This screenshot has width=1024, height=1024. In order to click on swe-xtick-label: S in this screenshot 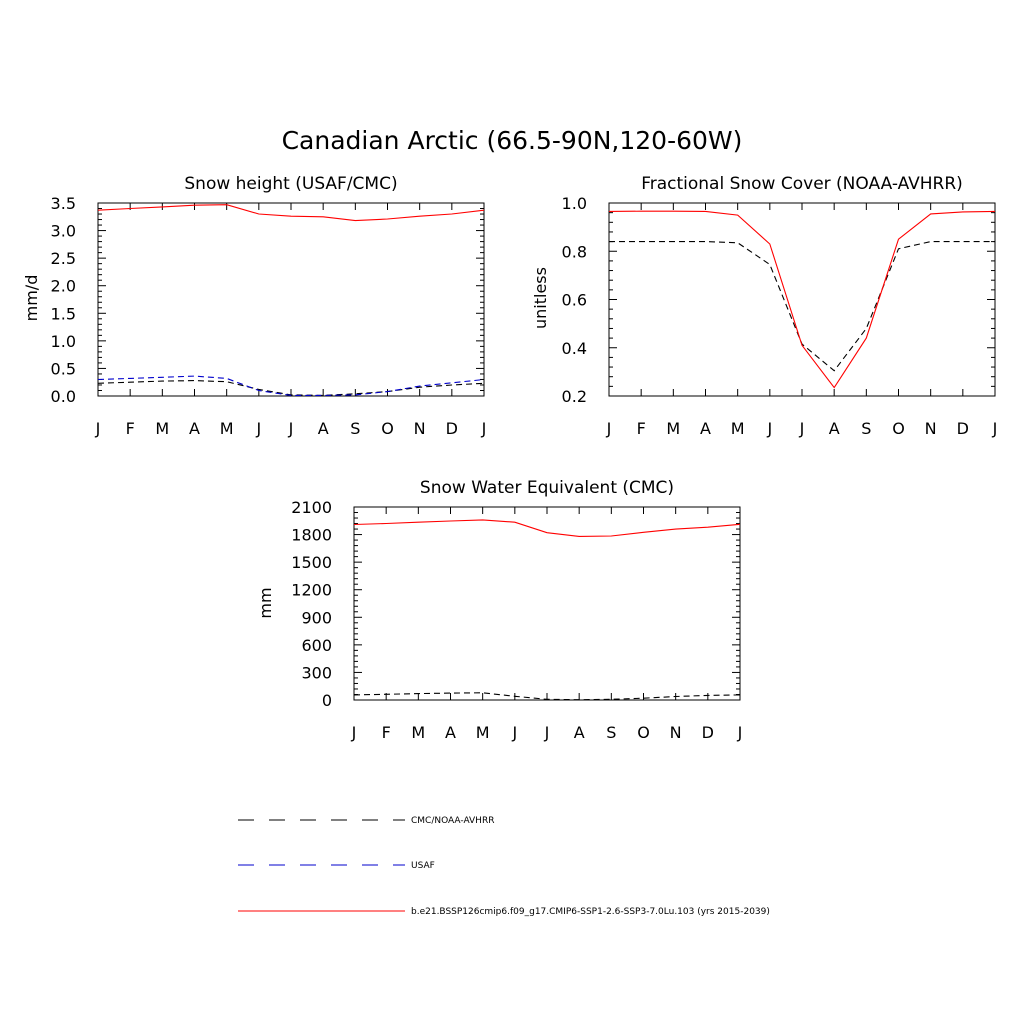, I will do `click(611, 732)`.